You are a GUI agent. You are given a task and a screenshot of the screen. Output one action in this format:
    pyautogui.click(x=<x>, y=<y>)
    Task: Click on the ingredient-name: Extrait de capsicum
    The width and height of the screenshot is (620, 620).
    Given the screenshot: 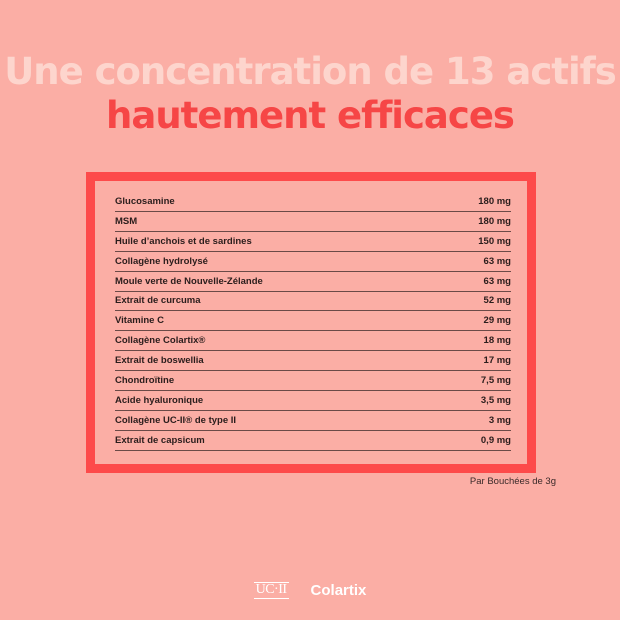 What is the action you would take?
    pyautogui.click(x=160, y=440)
    